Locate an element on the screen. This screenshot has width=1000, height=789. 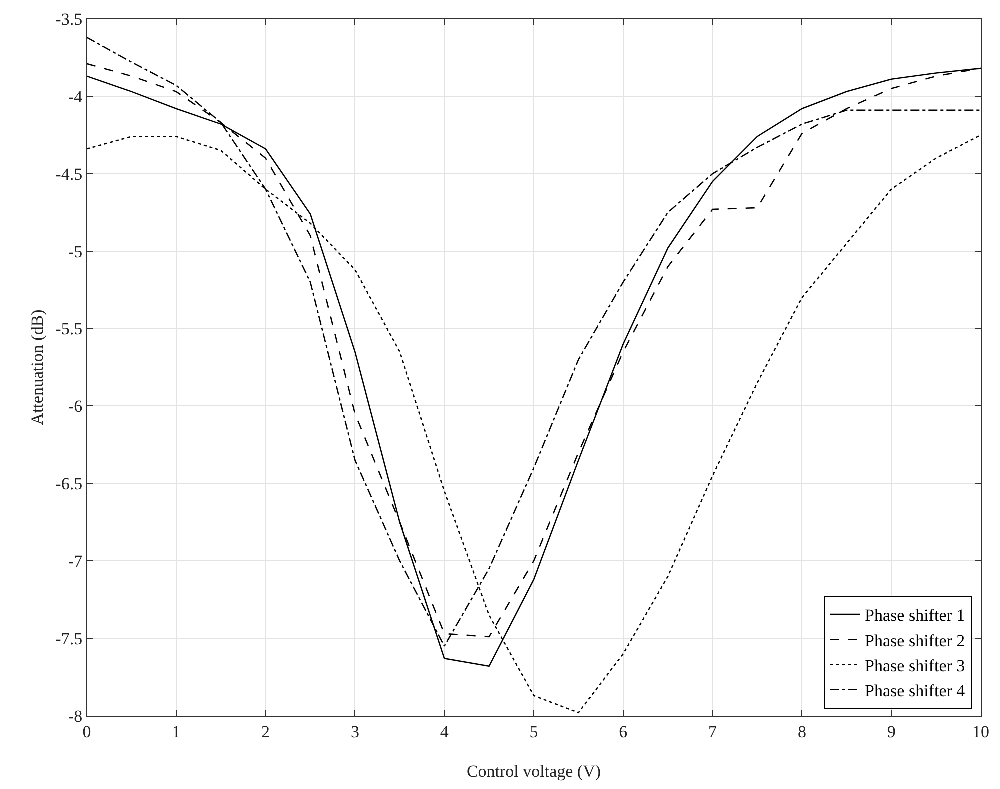
x-tick-label: 8 is located at coordinates (802, 732).